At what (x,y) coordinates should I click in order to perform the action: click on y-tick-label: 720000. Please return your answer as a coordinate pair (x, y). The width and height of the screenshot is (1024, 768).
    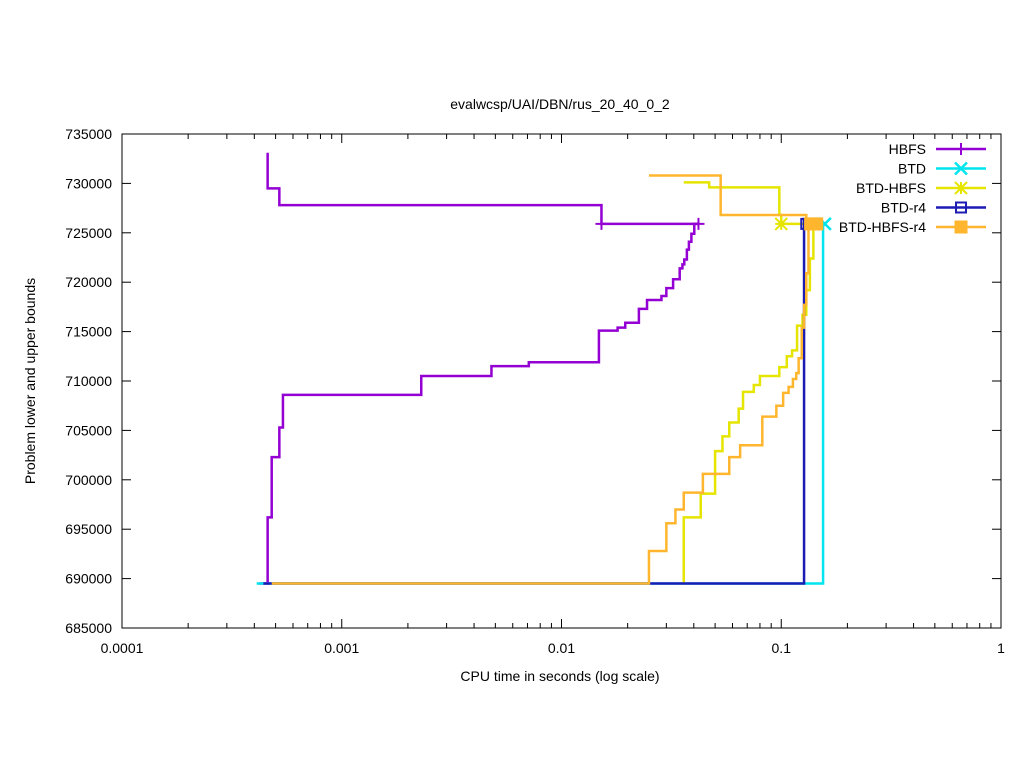
    Looking at the image, I should click on (88, 282).